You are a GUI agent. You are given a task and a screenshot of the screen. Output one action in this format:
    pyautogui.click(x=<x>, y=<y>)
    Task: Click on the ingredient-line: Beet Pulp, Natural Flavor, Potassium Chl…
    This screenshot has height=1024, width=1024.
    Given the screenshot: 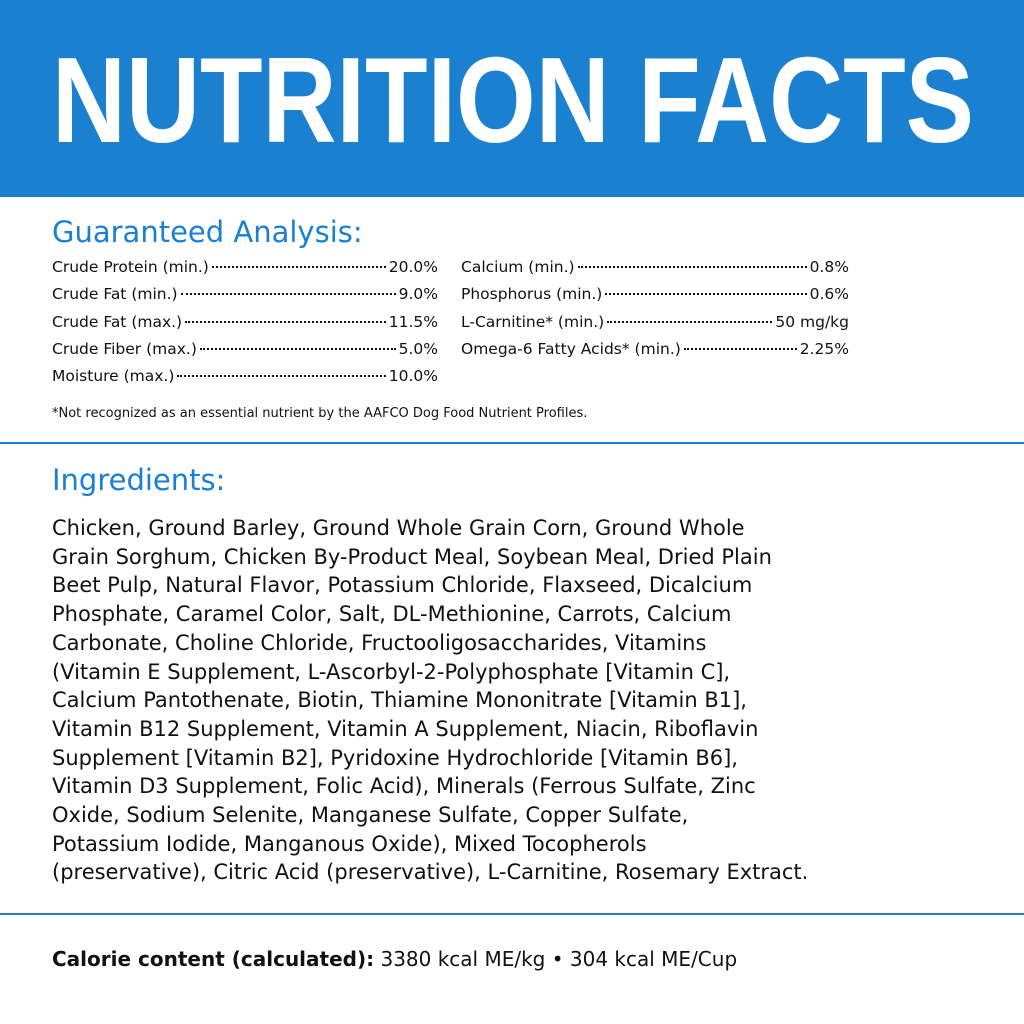 What is the action you would take?
    pyautogui.click(x=402, y=585)
    